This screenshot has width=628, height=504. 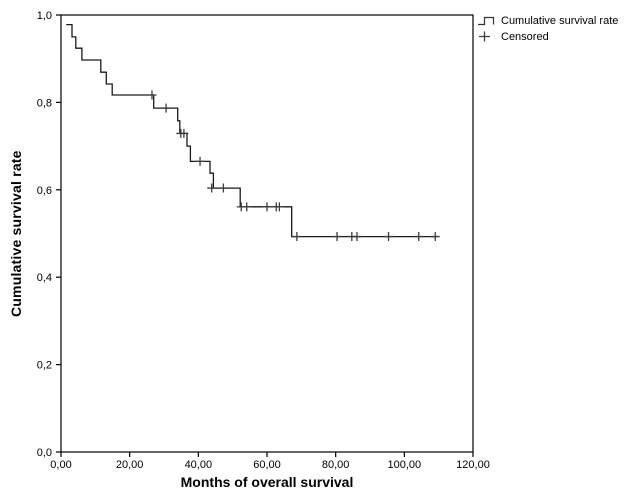 What do you see at coordinates (267, 482) in the screenshot?
I see `x-axis-title: Months of overall survival` at bounding box center [267, 482].